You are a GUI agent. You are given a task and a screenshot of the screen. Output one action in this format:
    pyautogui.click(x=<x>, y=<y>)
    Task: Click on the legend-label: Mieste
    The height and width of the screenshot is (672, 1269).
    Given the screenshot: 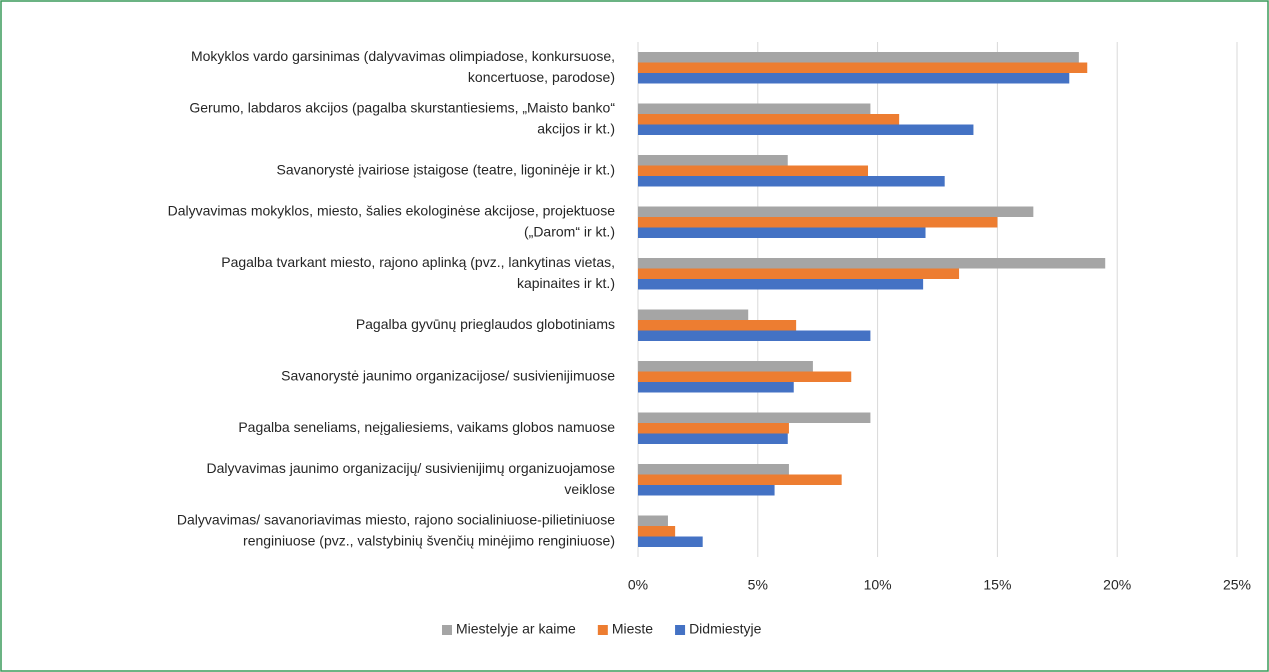 What is the action you would take?
    pyautogui.click(x=632, y=629)
    